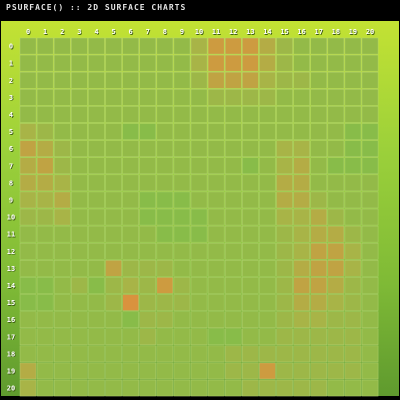  I want to click on x-tick-label: 3, so click(79, 32).